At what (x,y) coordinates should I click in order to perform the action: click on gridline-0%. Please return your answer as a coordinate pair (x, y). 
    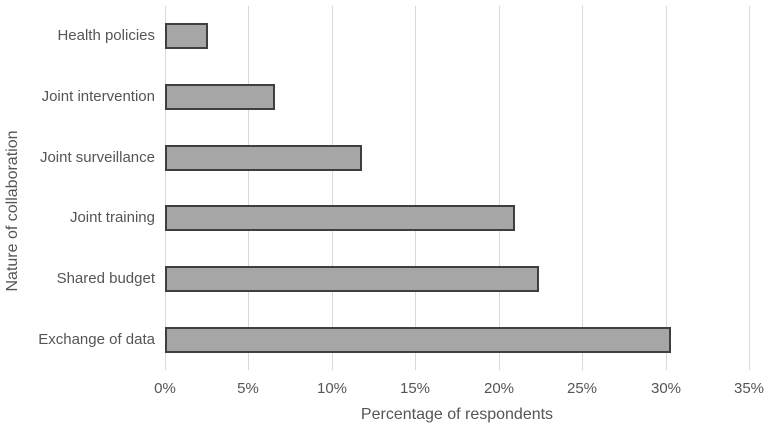
    Looking at the image, I should click on (165, 188).